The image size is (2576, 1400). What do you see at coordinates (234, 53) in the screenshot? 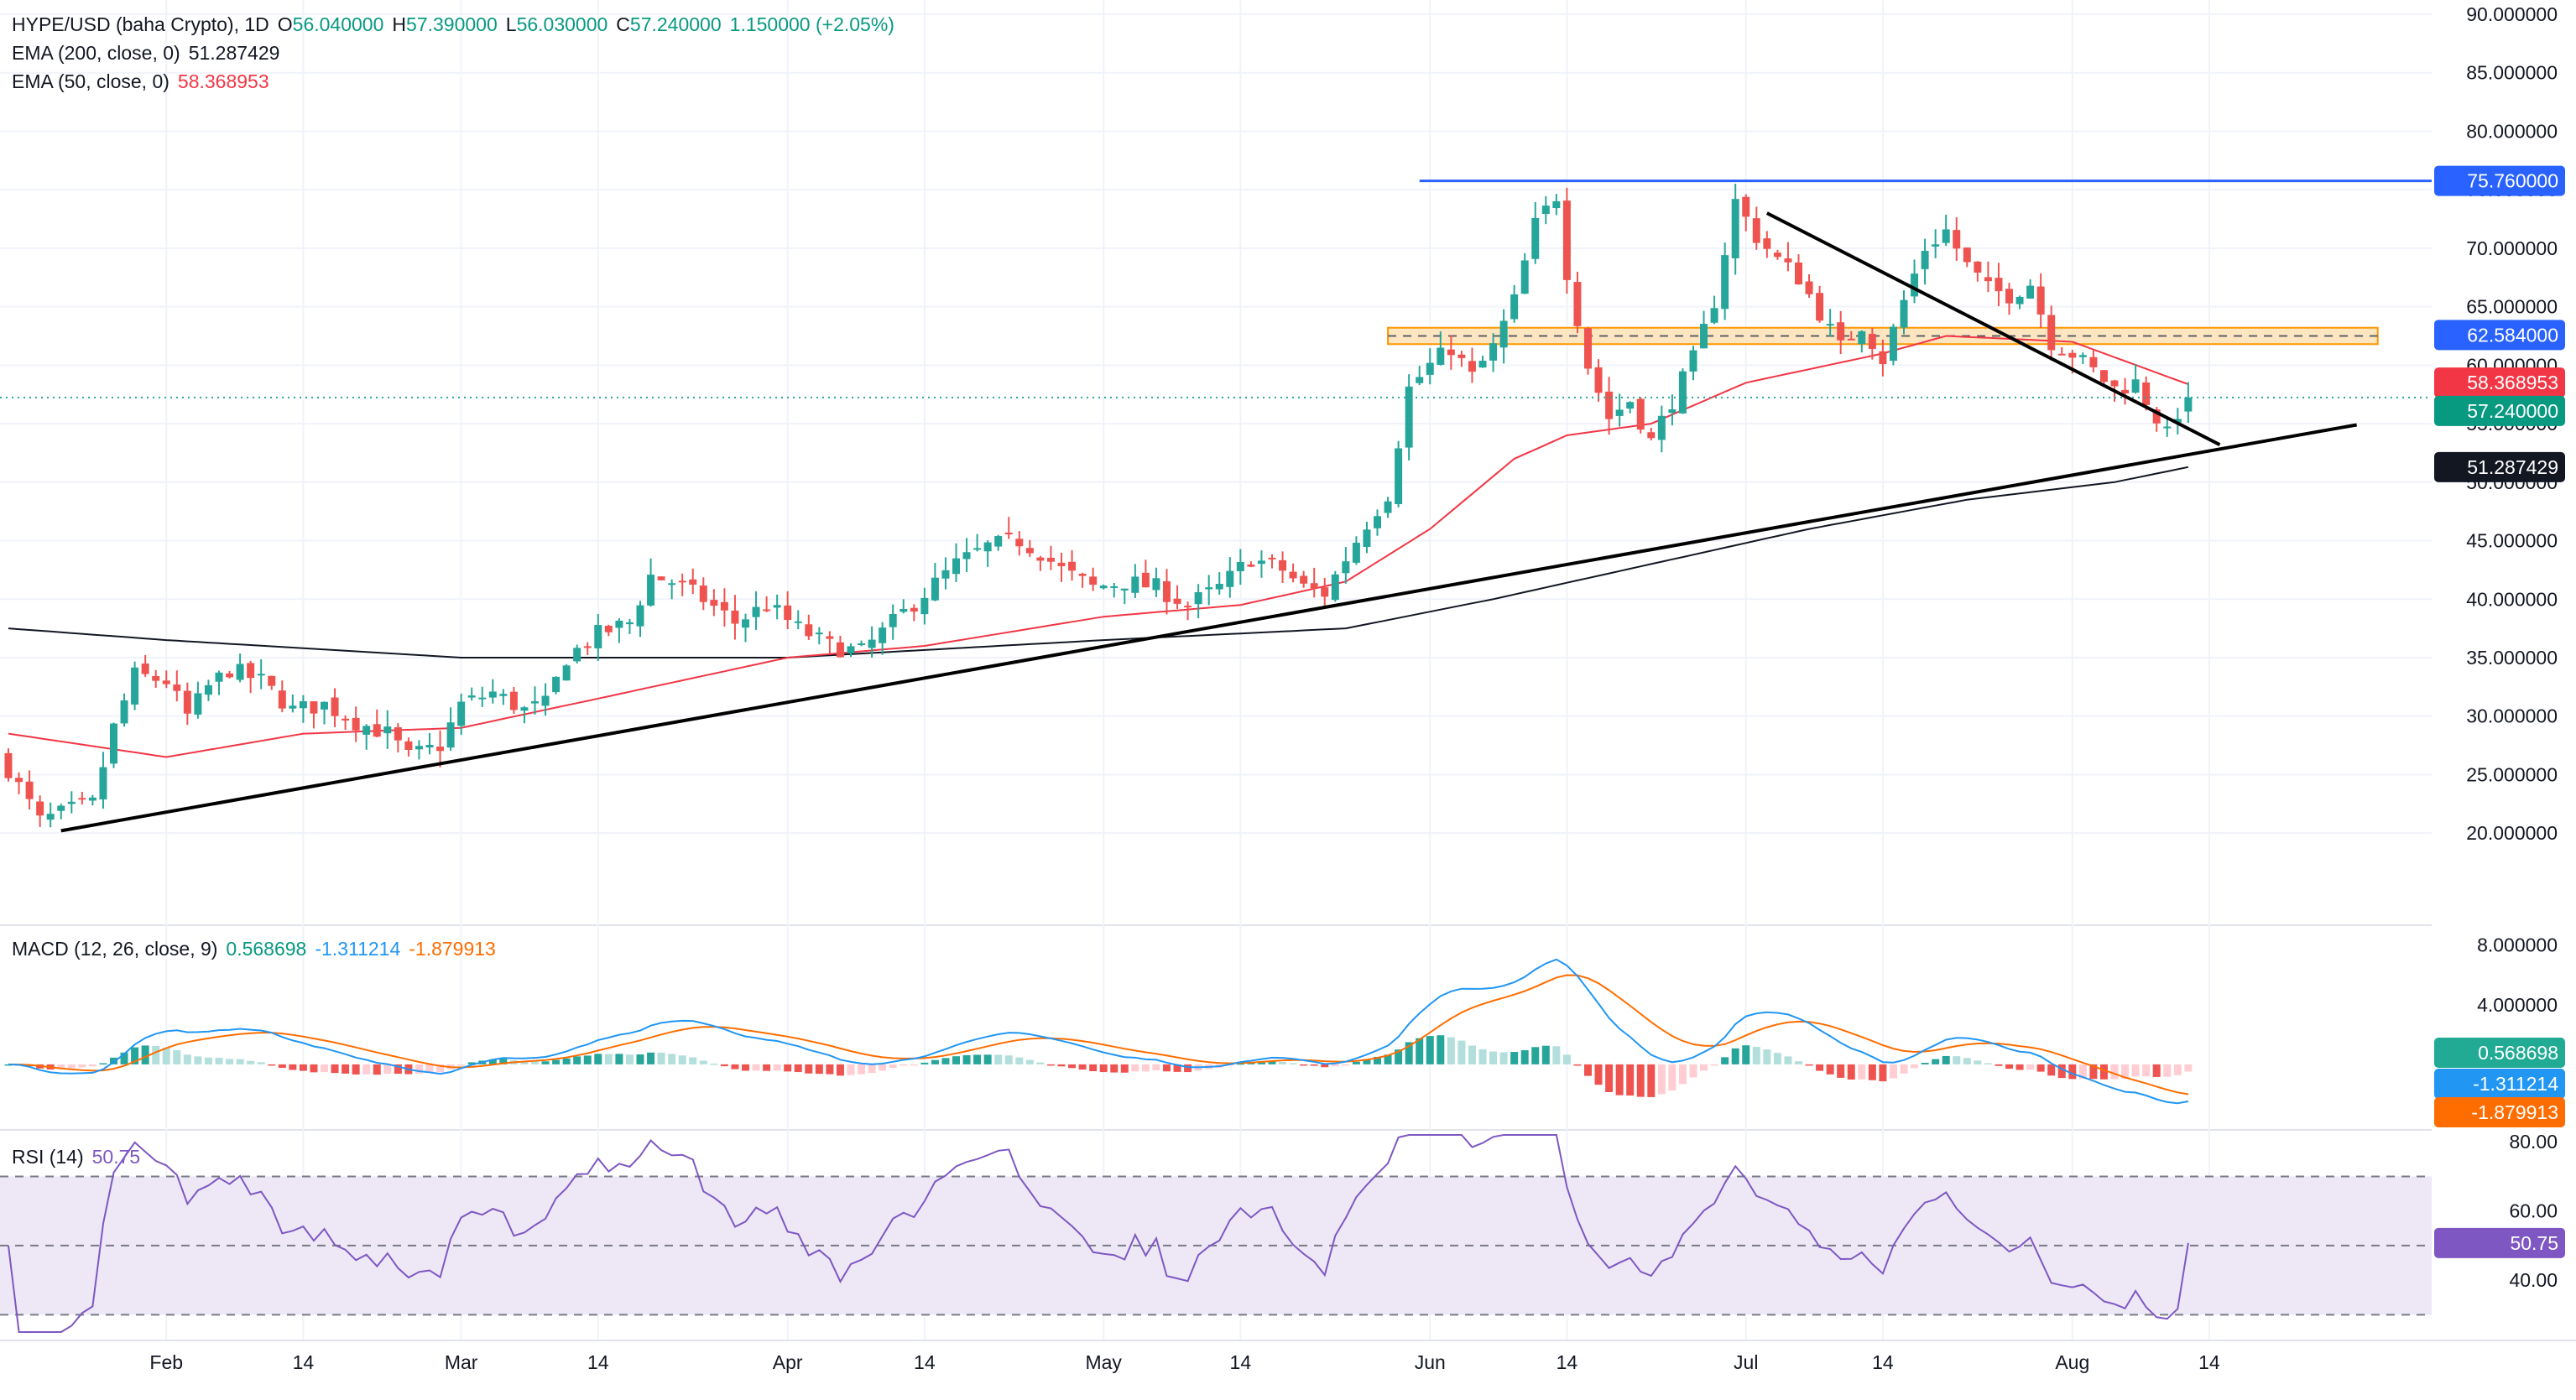
I see `ema200-value: 51.287429` at bounding box center [234, 53].